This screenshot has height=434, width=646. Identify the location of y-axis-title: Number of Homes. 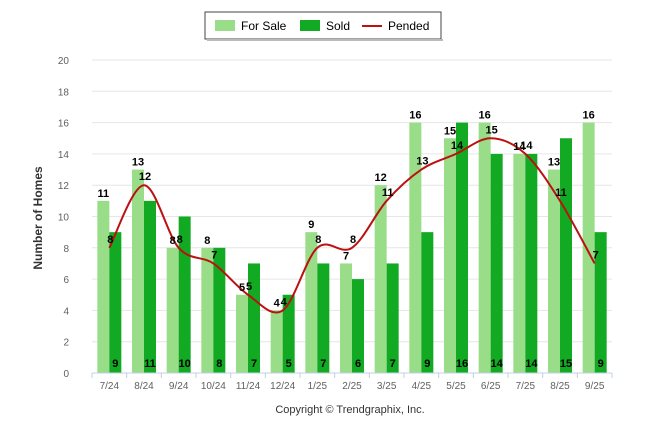
(38, 218).